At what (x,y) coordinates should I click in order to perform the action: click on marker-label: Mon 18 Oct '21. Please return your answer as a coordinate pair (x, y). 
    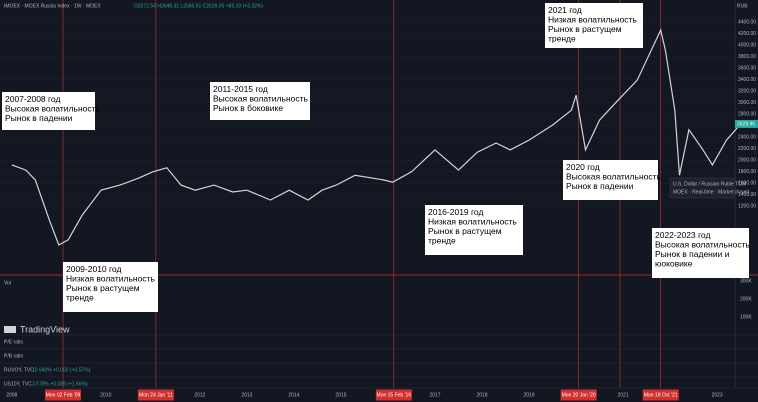
    Looking at the image, I should click on (661, 395).